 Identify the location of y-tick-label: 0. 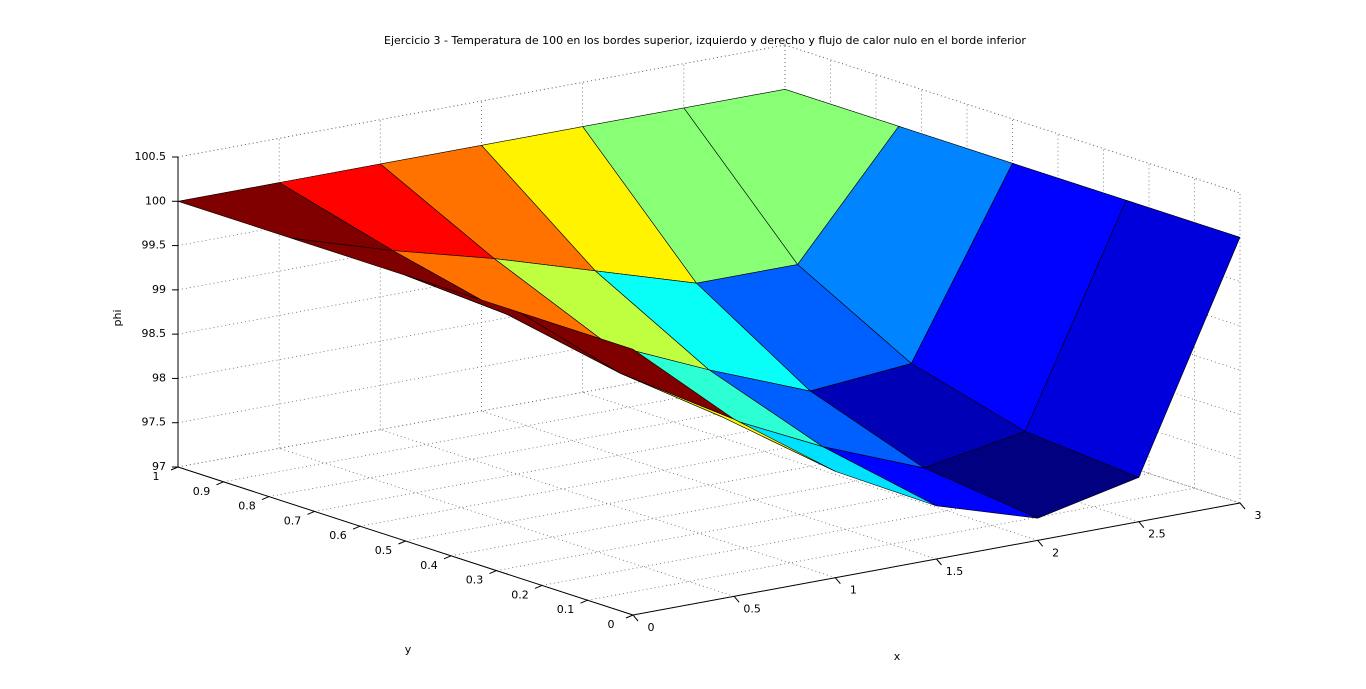
(611, 624).